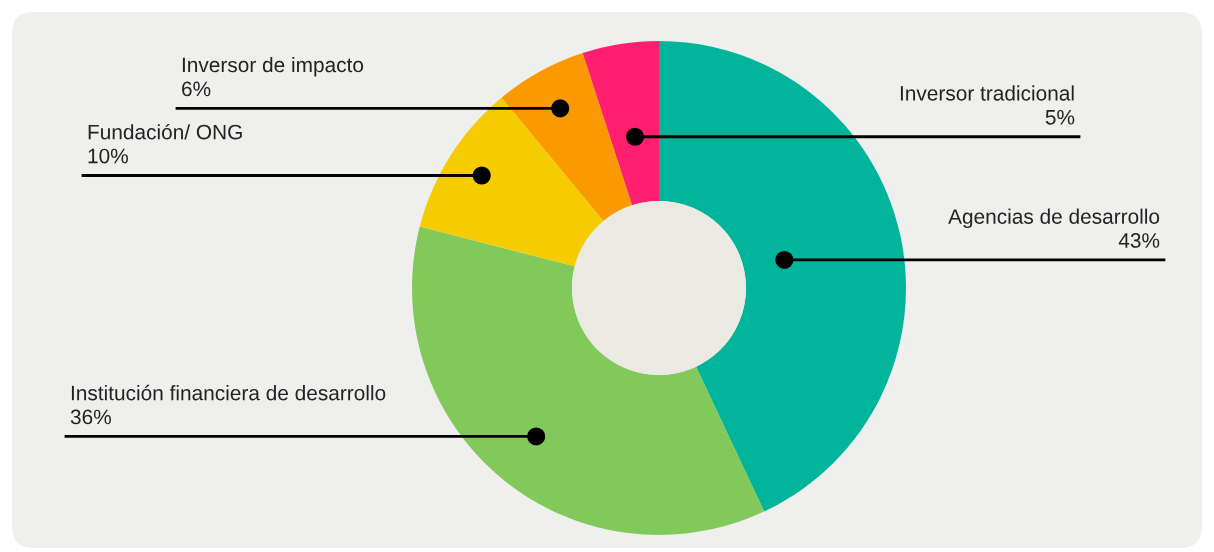 This screenshot has width=1214, height=552. I want to click on slice-label: Agencias de desarrollo, so click(1054, 218).